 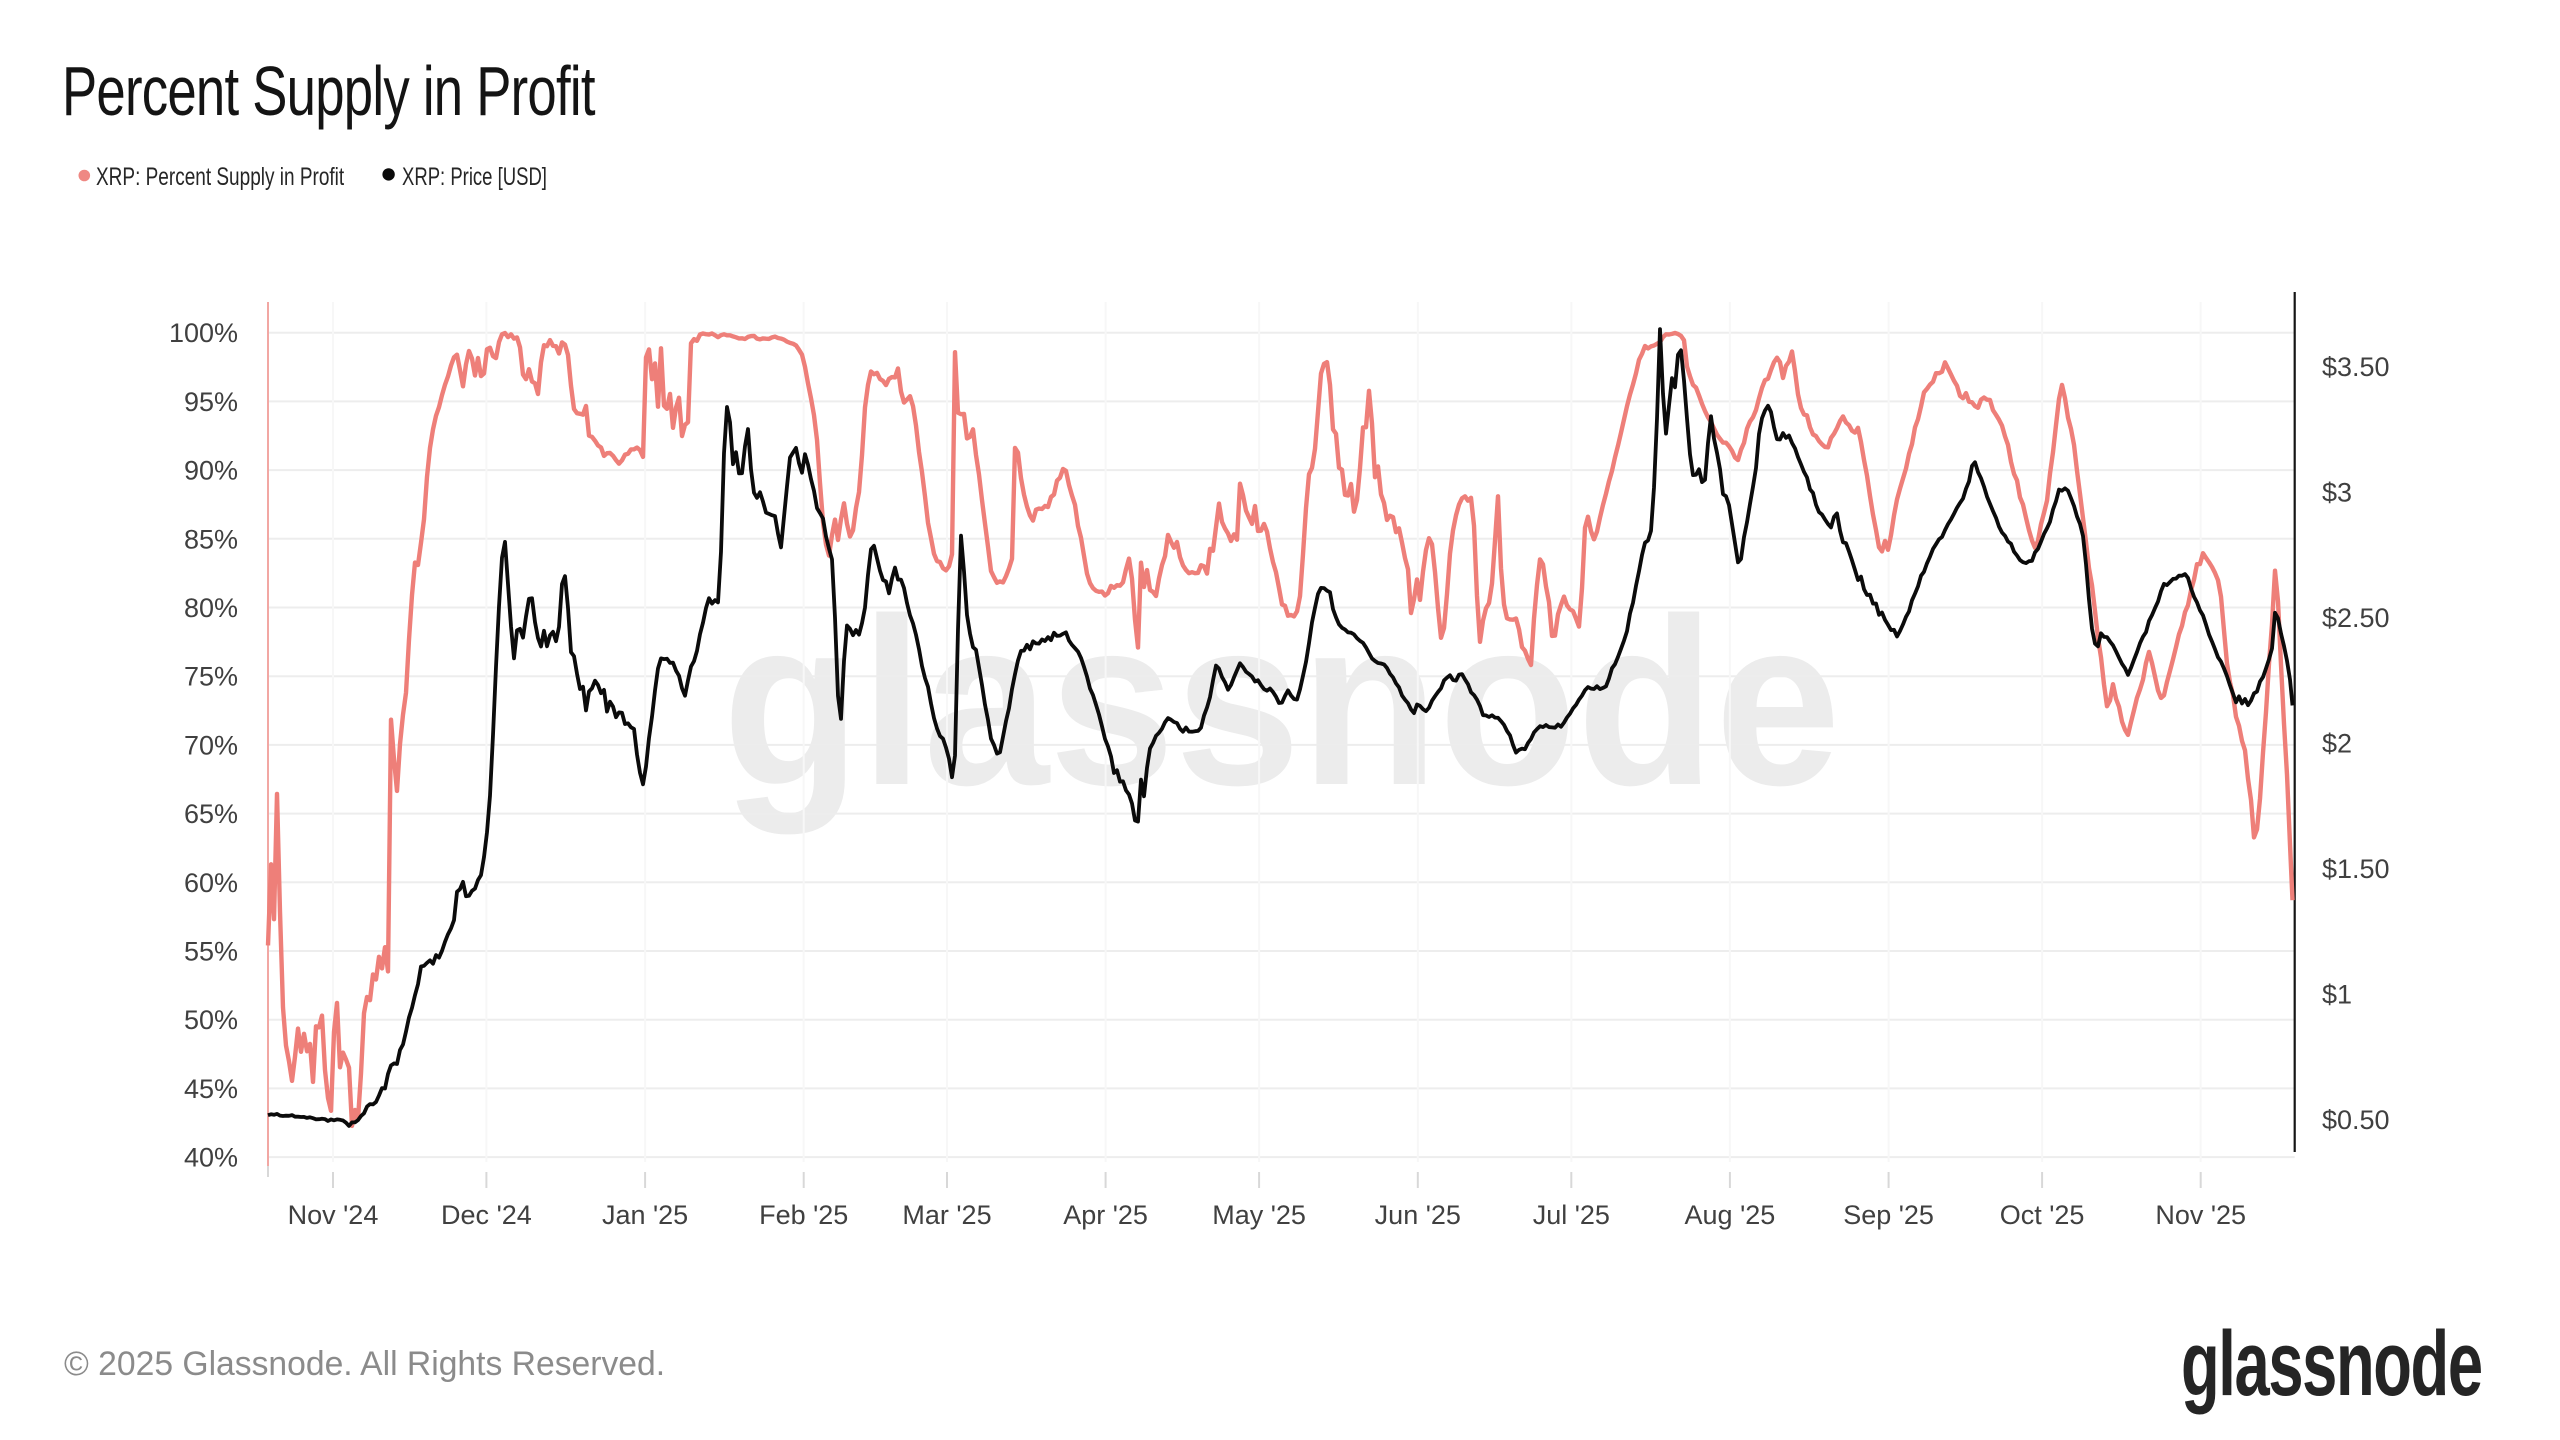 I want to click on svg-text: Aug '25, so click(x=1730, y=1215).